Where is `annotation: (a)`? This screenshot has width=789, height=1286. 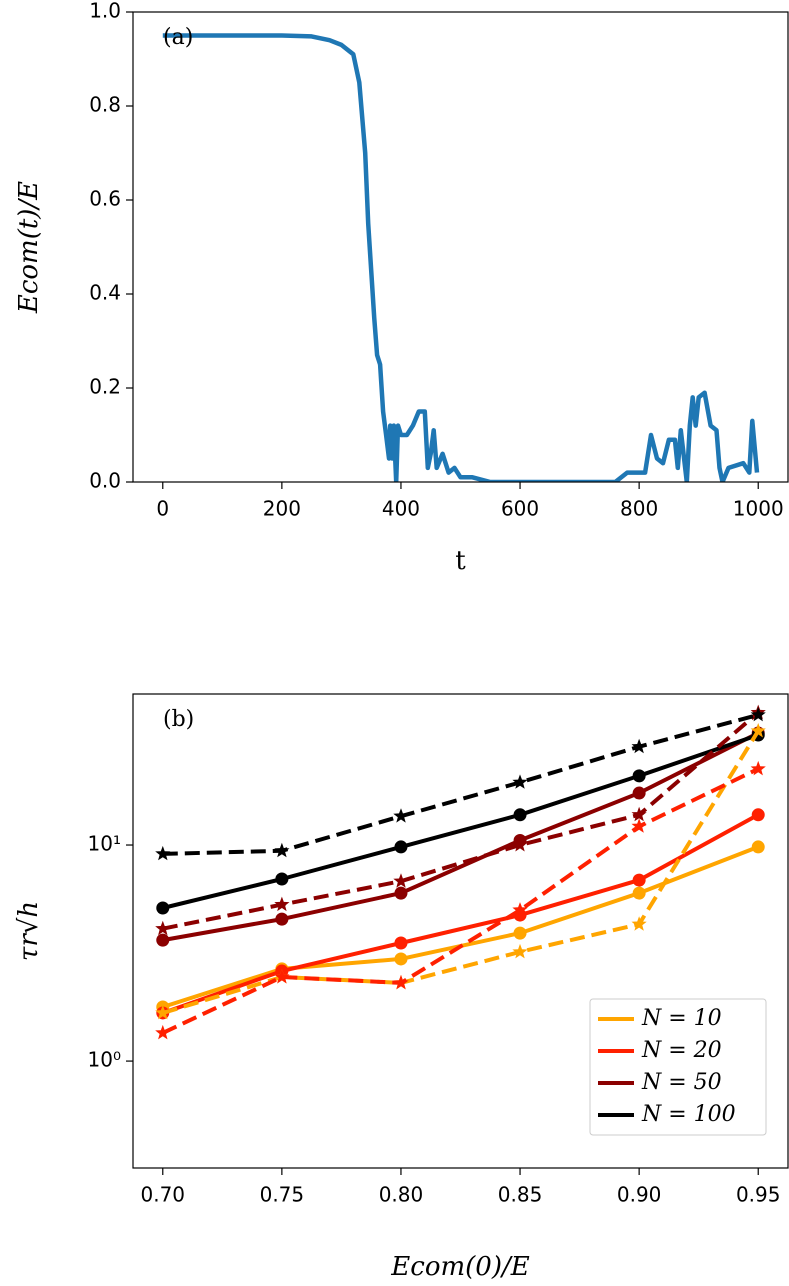
annotation: (a) is located at coordinates (178, 37).